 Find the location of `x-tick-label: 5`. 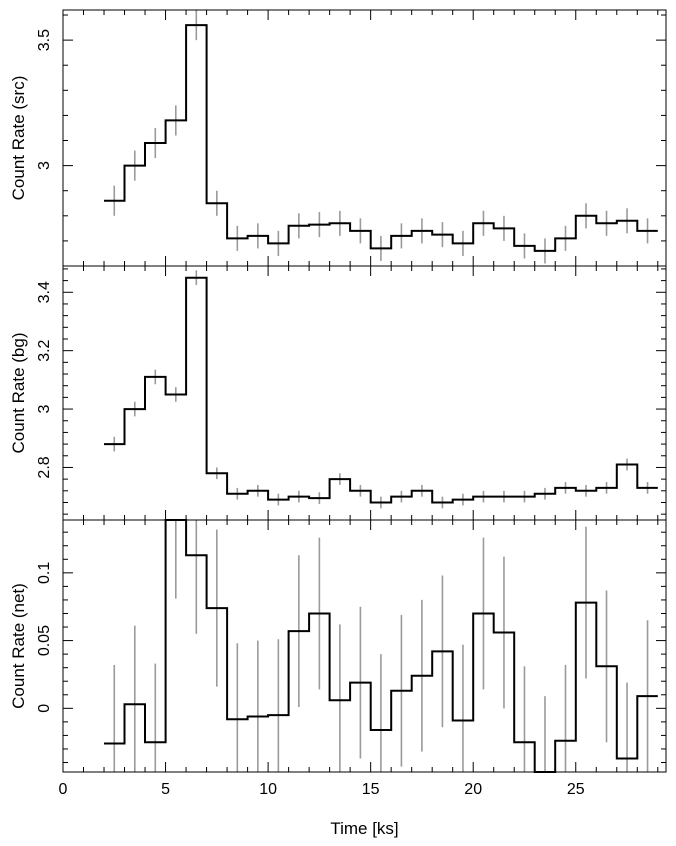

x-tick-label: 5 is located at coordinates (165, 789).